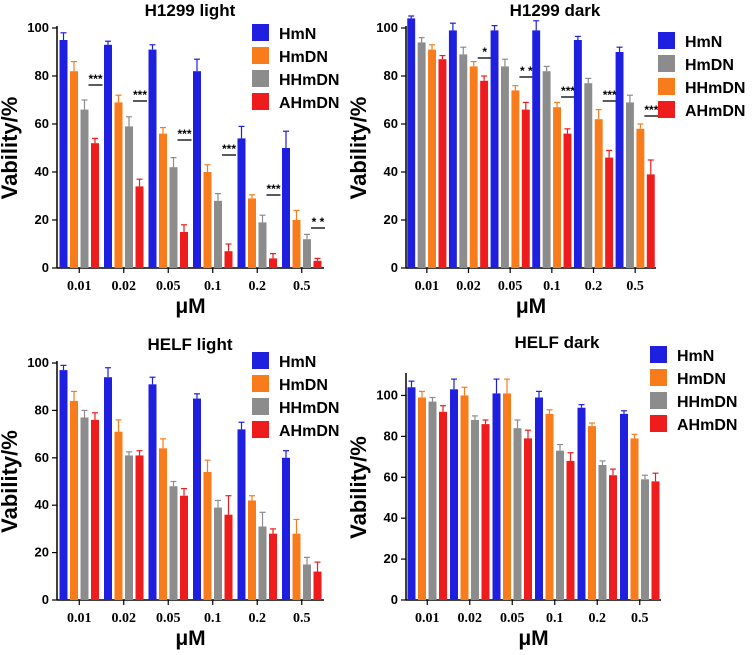 The width and height of the screenshot is (753, 655). Describe the element at coordinates (190, 344) in the screenshot. I see `chart-title: HELF light` at that location.